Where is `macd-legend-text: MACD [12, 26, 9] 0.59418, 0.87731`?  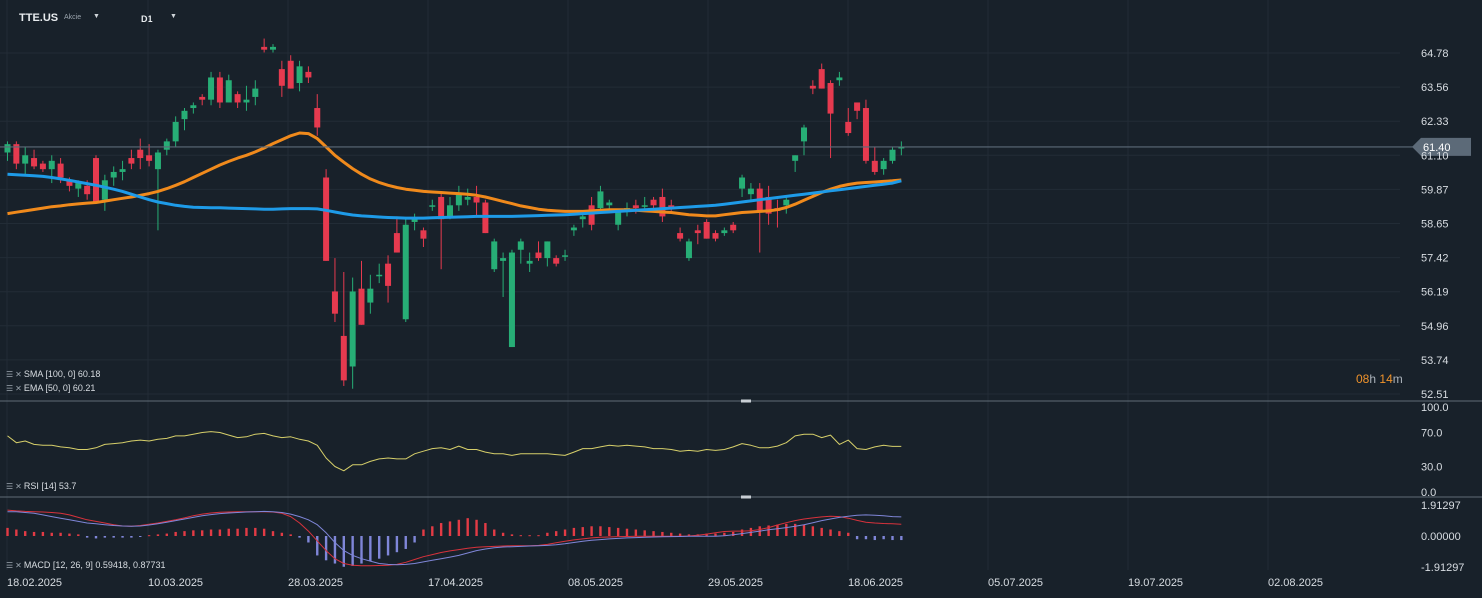
macd-legend-text: MACD [12, 26, 9] 0.59418, 0.87731 is located at coordinates (94, 565).